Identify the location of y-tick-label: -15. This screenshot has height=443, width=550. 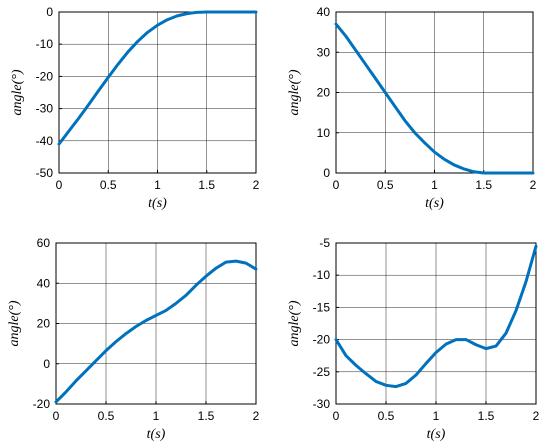
(322, 307).